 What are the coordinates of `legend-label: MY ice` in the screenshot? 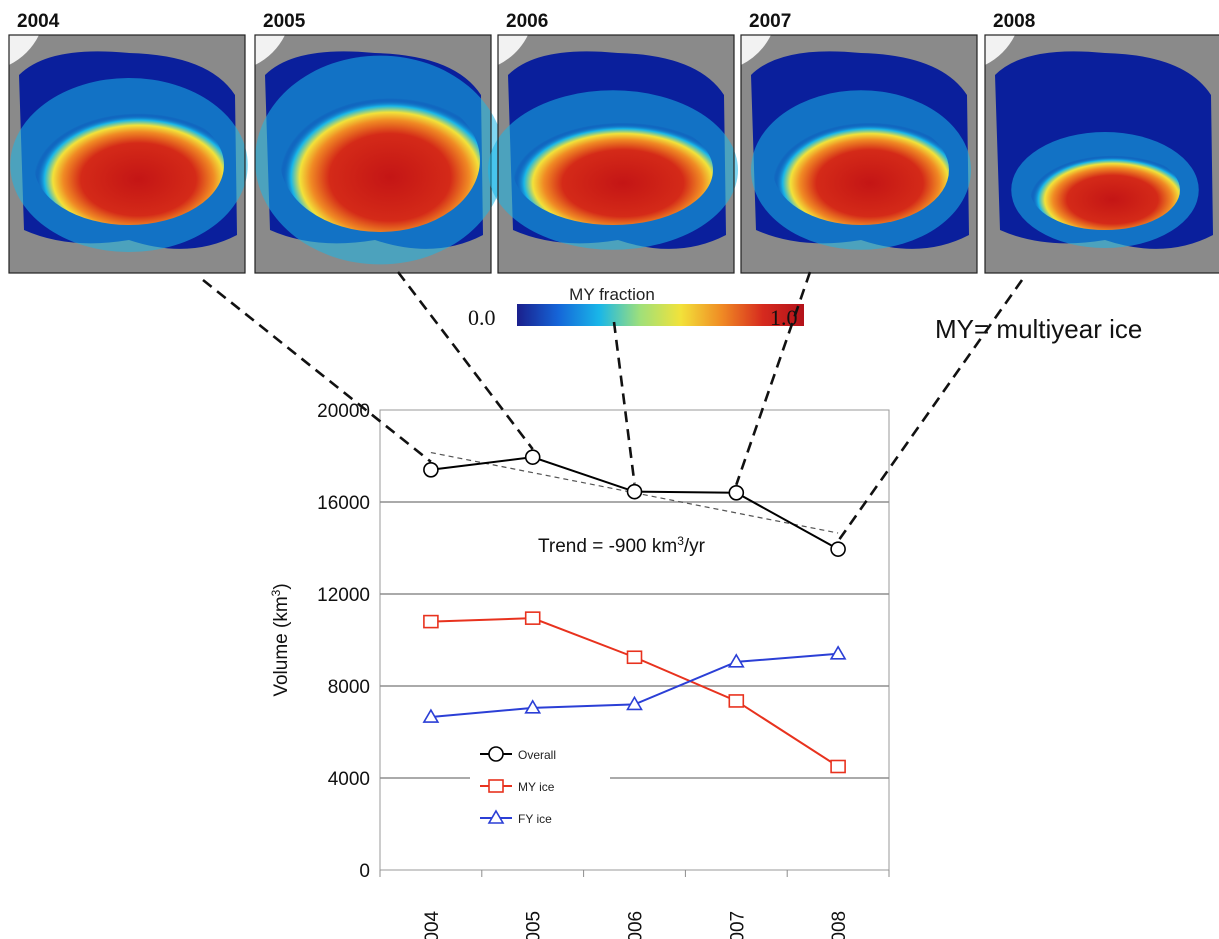 It's located at (536, 787).